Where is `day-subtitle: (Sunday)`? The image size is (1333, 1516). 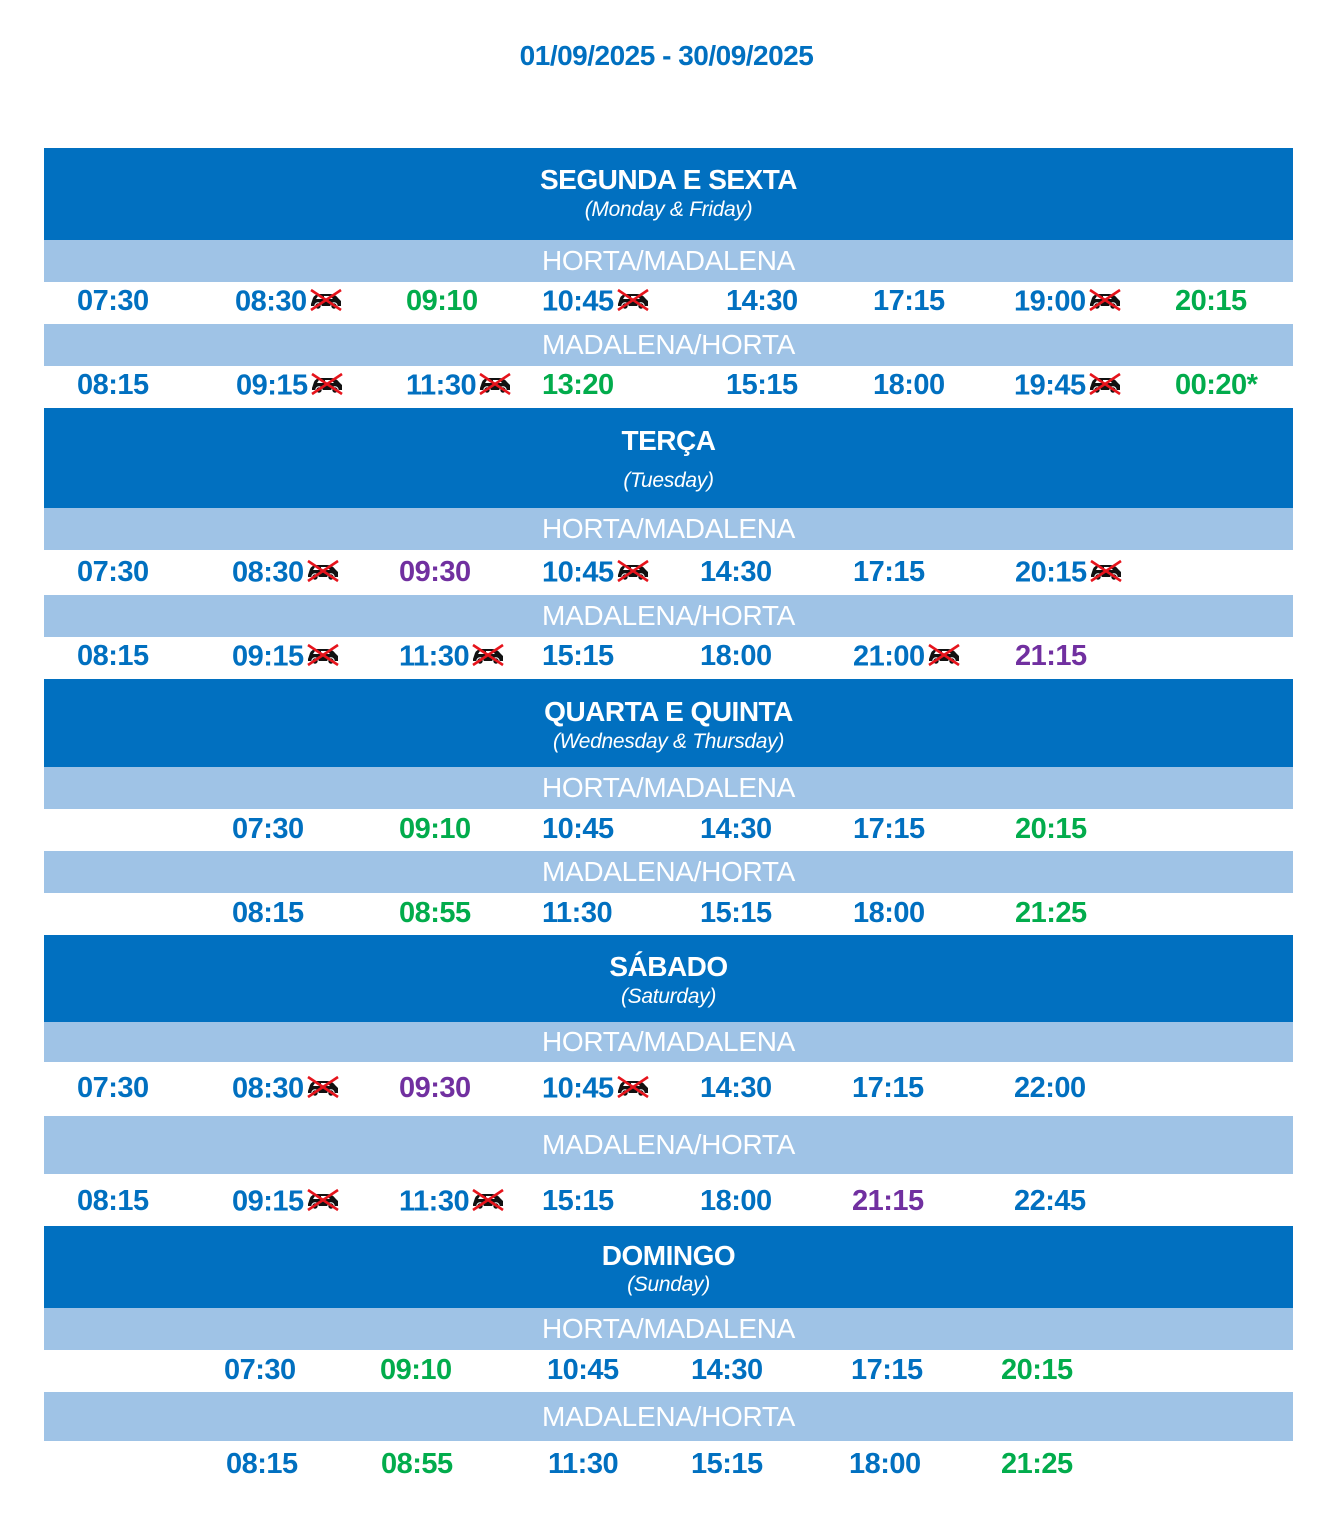
day-subtitle: (Sunday) is located at coordinates (668, 1284).